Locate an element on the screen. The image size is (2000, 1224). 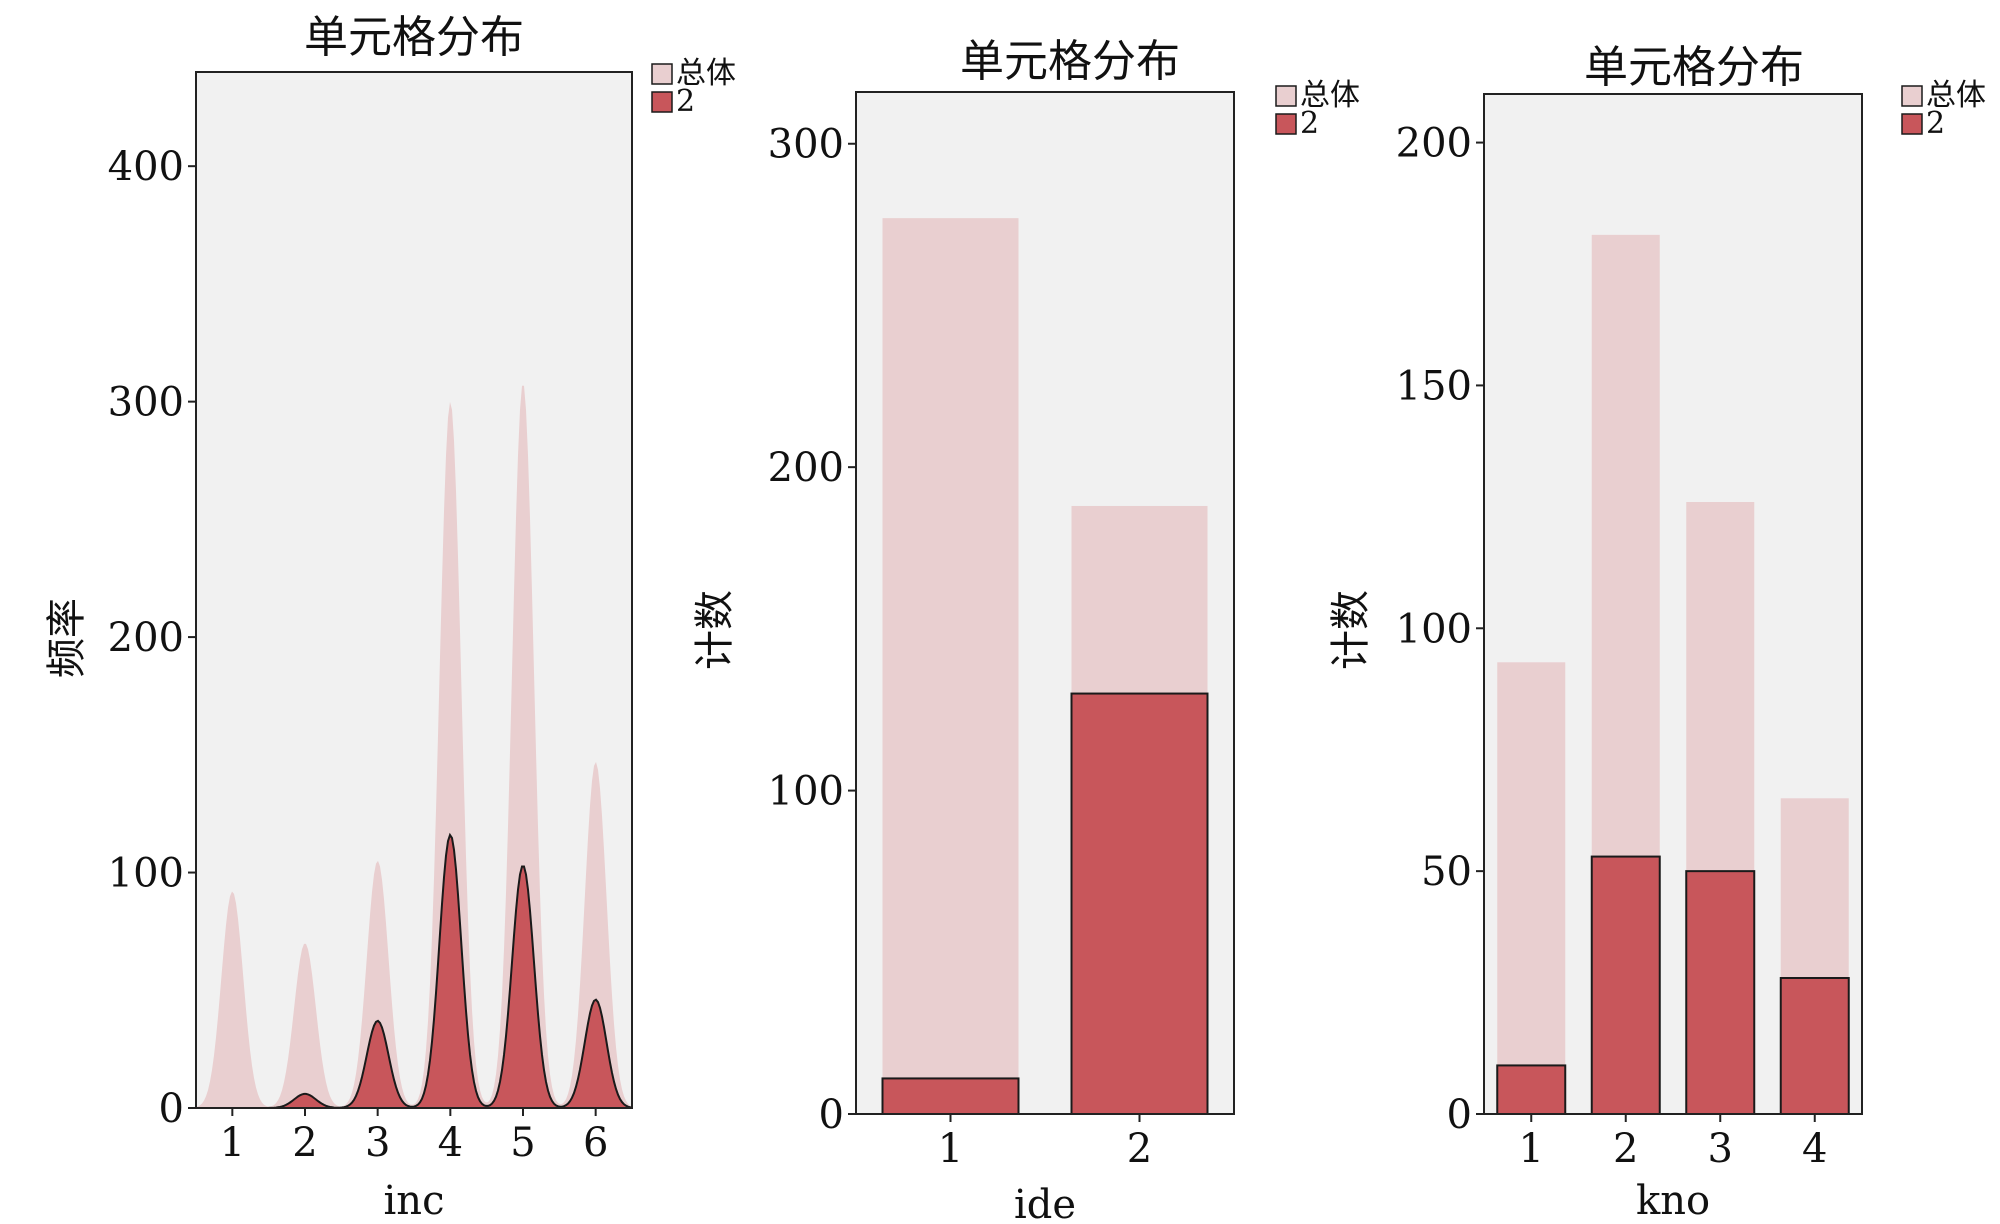
y-tick-label: 150 is located at coordinates (1434, 386).